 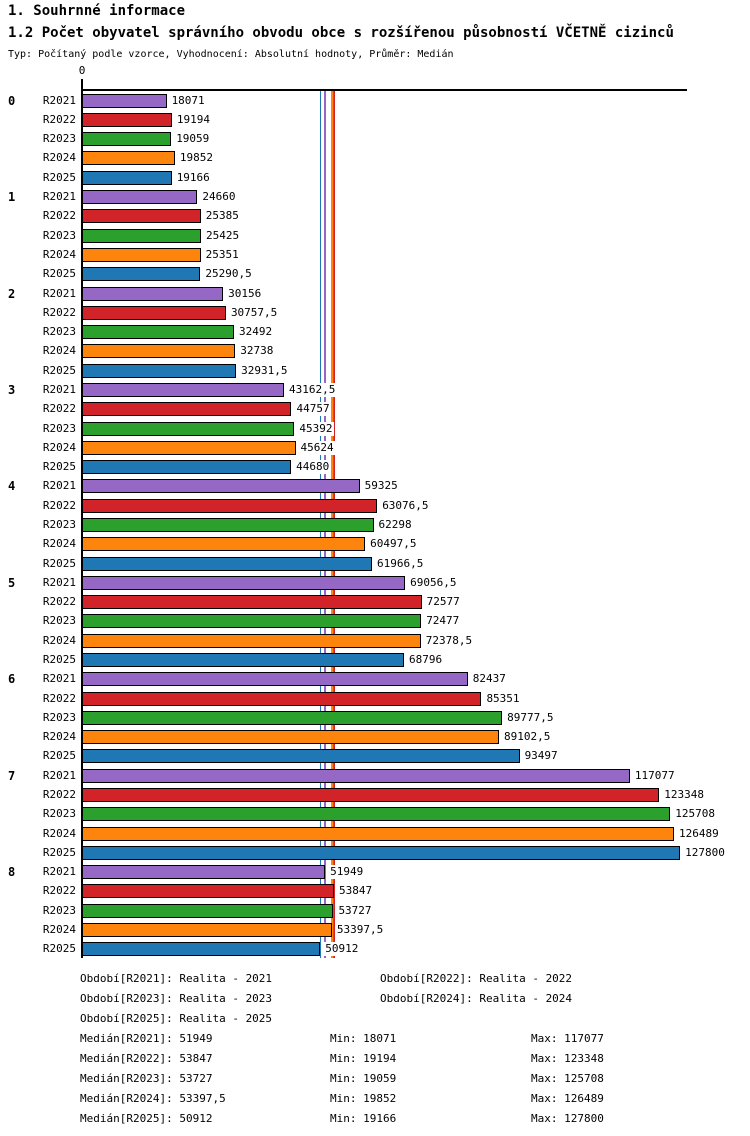 I want to click on group-label: 2, so click(x=12, y=293).